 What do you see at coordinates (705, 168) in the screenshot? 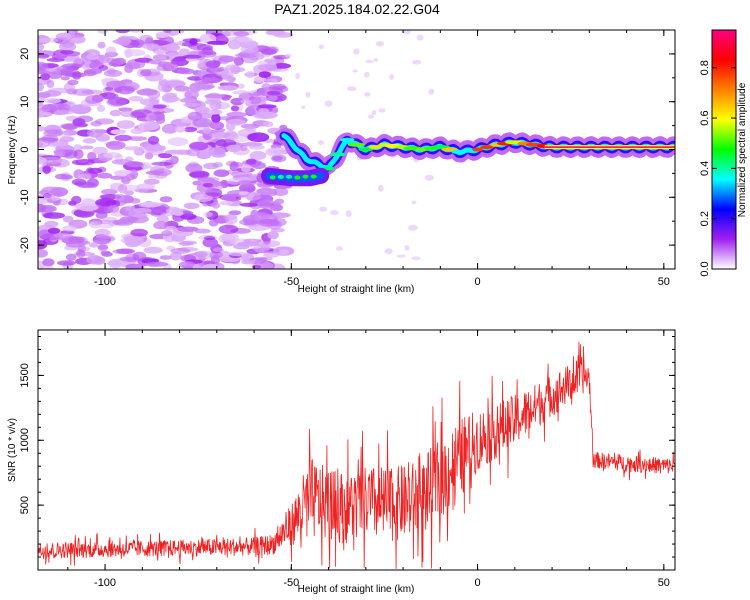
I see `colorbar-tick-label: 0.4` at bounding box center [705, 168].